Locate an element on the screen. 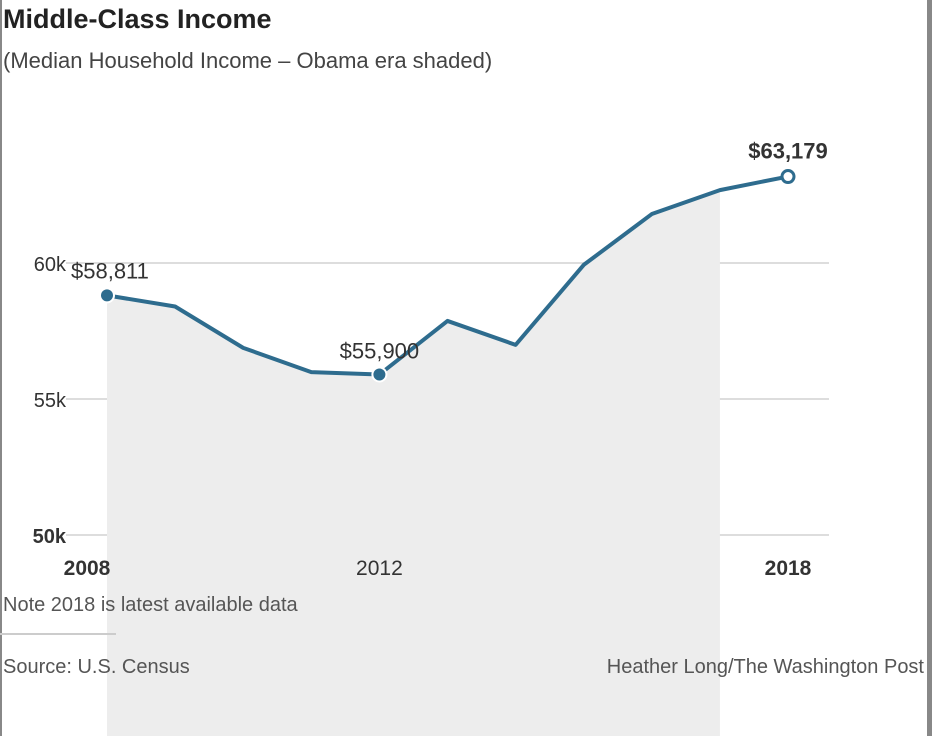 The image size is (932, 736). x-tick-label: 2018 is located at coordinates (788, 568).